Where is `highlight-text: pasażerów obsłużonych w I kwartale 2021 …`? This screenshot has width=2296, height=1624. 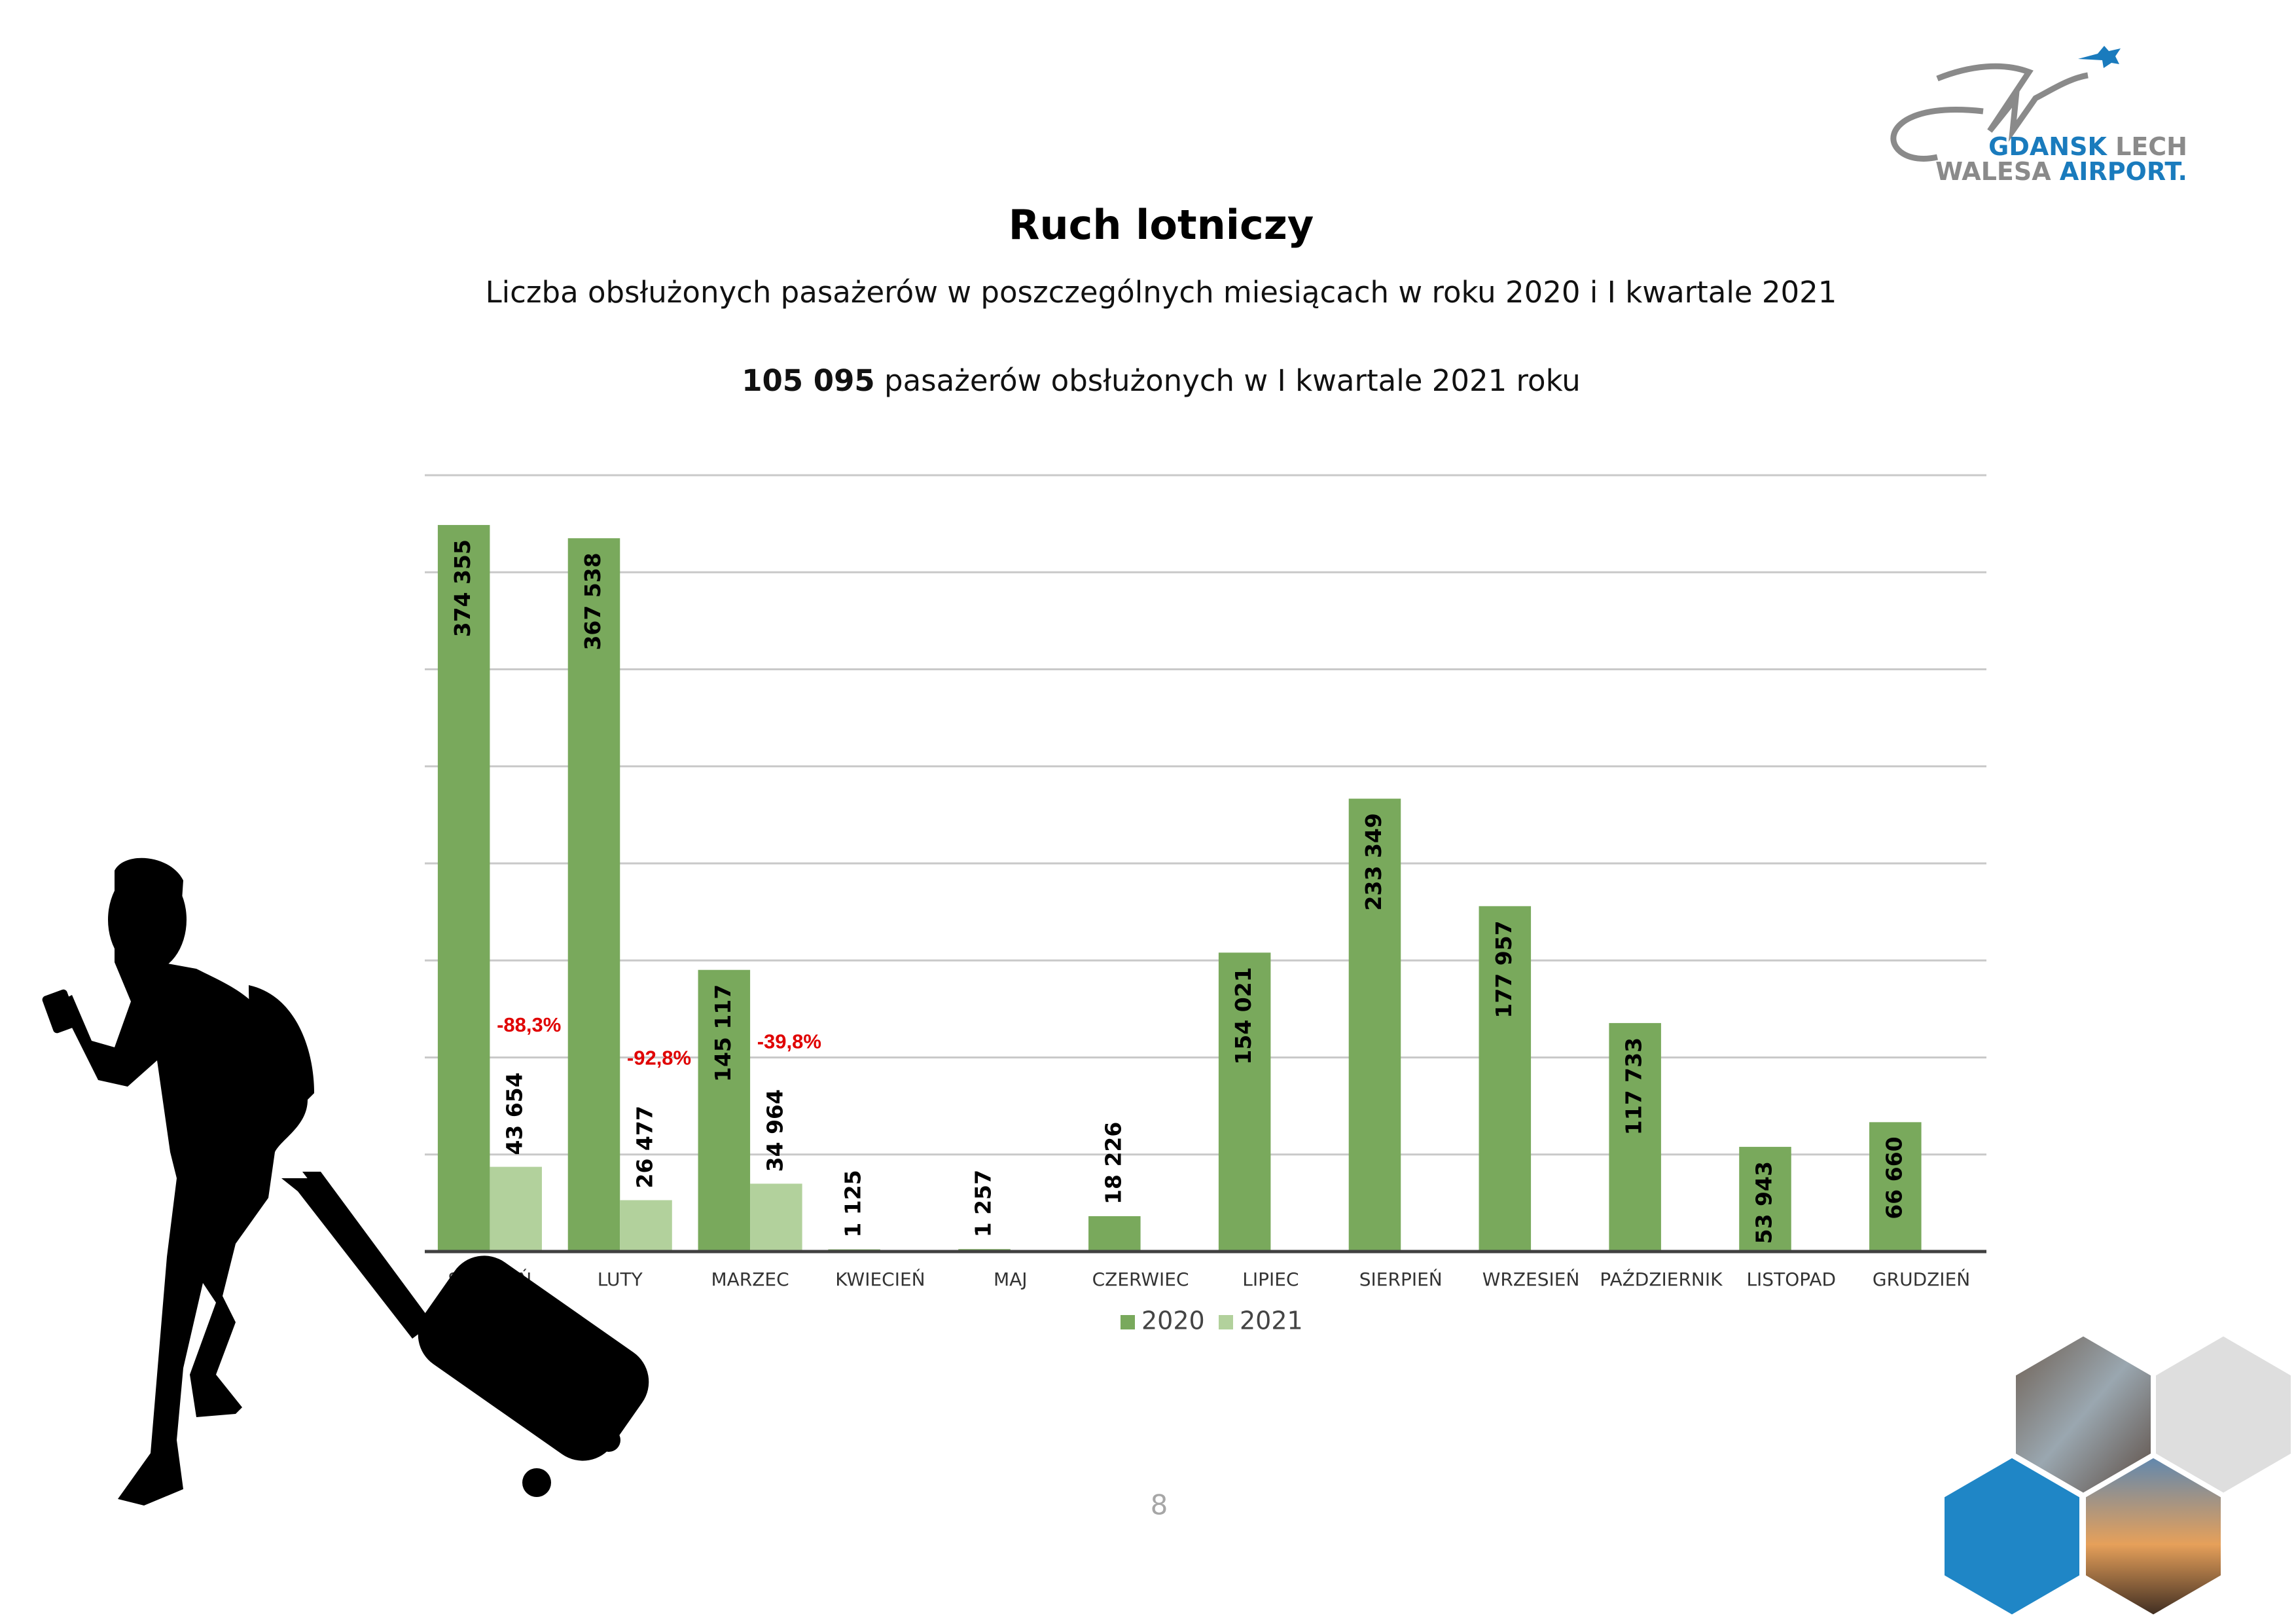 highlight-text: pasażerów obsłużonych w I kwartale 2021 … is located at coordinates (1232, 380).